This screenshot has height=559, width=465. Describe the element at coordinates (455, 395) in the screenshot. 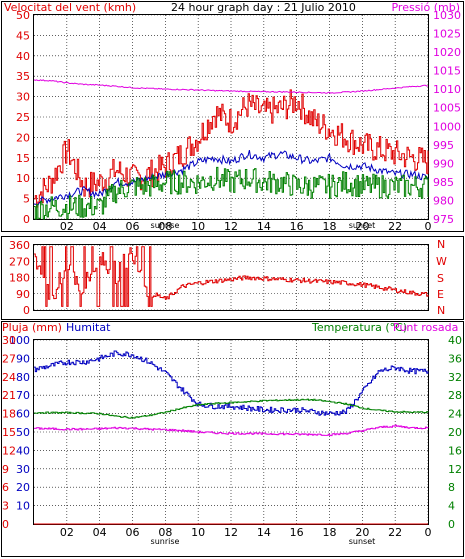

I see `temperature-tick-label: 28` at that location.